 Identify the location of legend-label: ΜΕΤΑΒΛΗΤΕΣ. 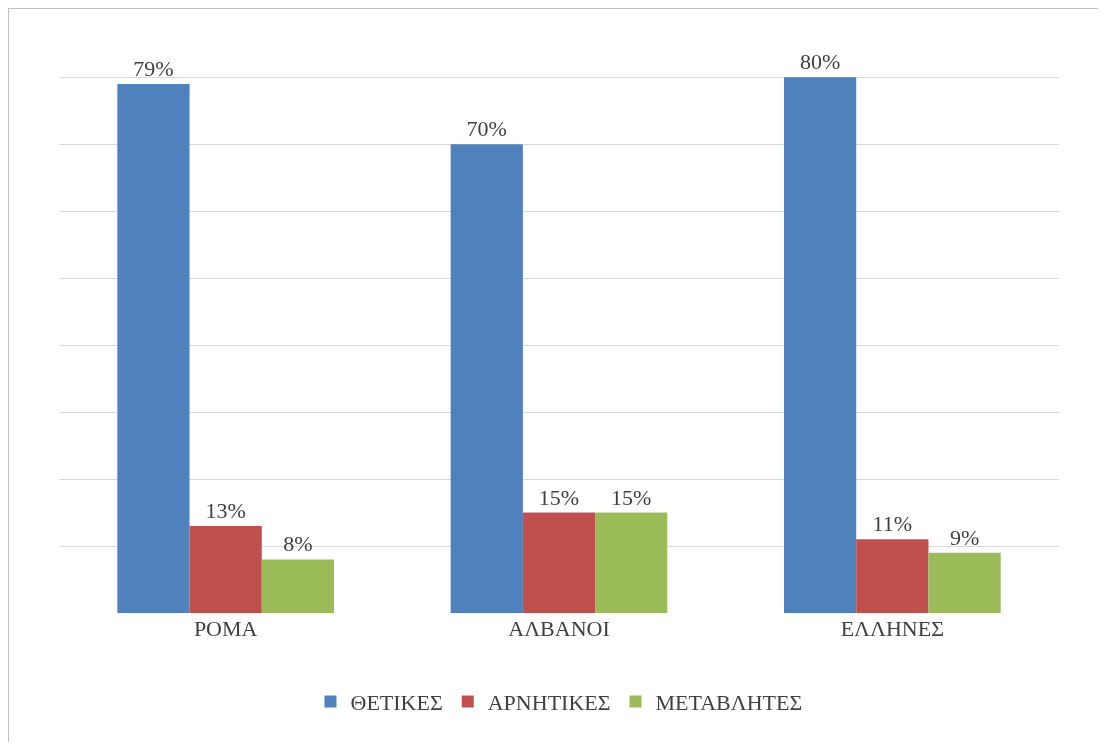
(729, 703).